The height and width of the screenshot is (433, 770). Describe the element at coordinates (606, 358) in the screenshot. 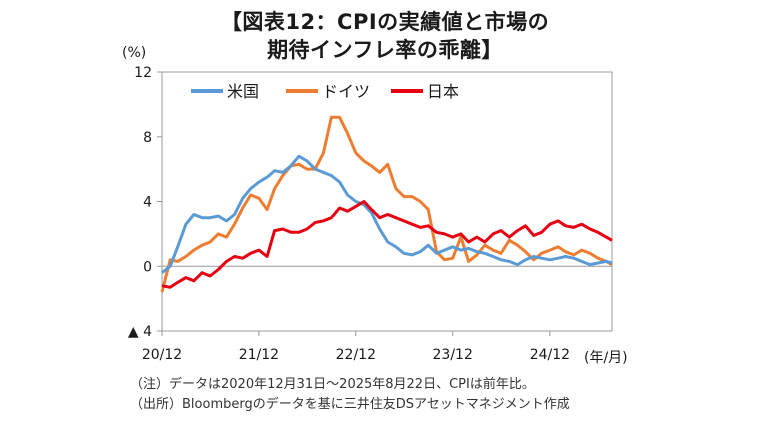

I see `x-unit-label: (年/月)` at that location.